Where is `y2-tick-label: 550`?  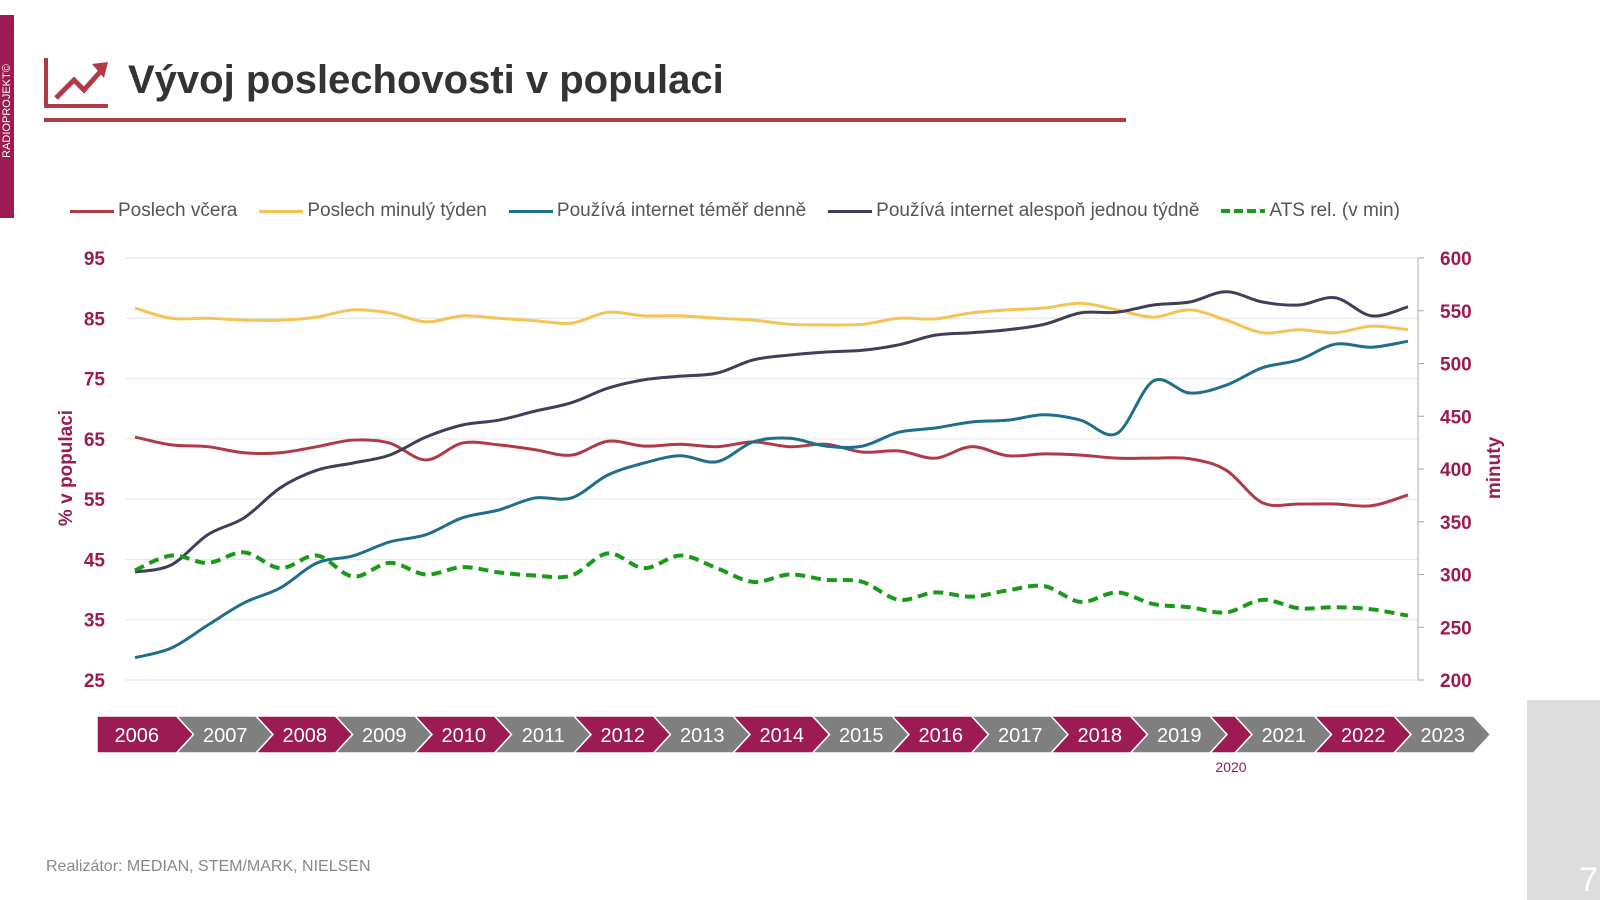 y2-tick-label: 550 is located at coordinates (1456, 312).